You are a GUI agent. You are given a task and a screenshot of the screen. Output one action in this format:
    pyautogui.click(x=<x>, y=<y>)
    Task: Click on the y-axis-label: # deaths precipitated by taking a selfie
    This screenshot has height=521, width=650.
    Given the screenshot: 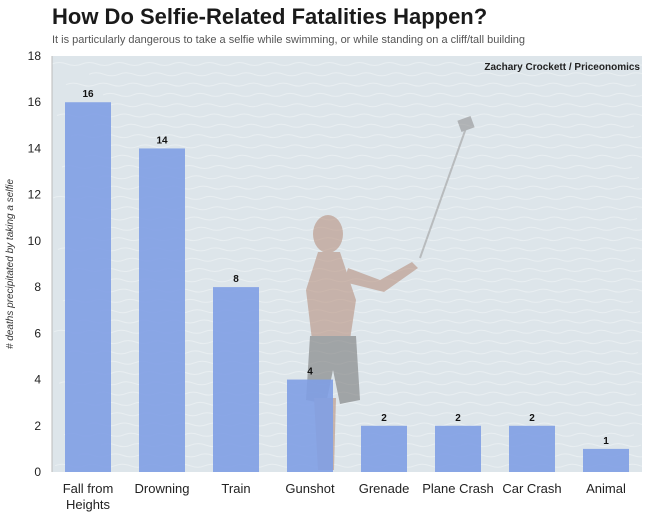 What is the action you would take?
    pyautogui.click(x=10, y=264)
    